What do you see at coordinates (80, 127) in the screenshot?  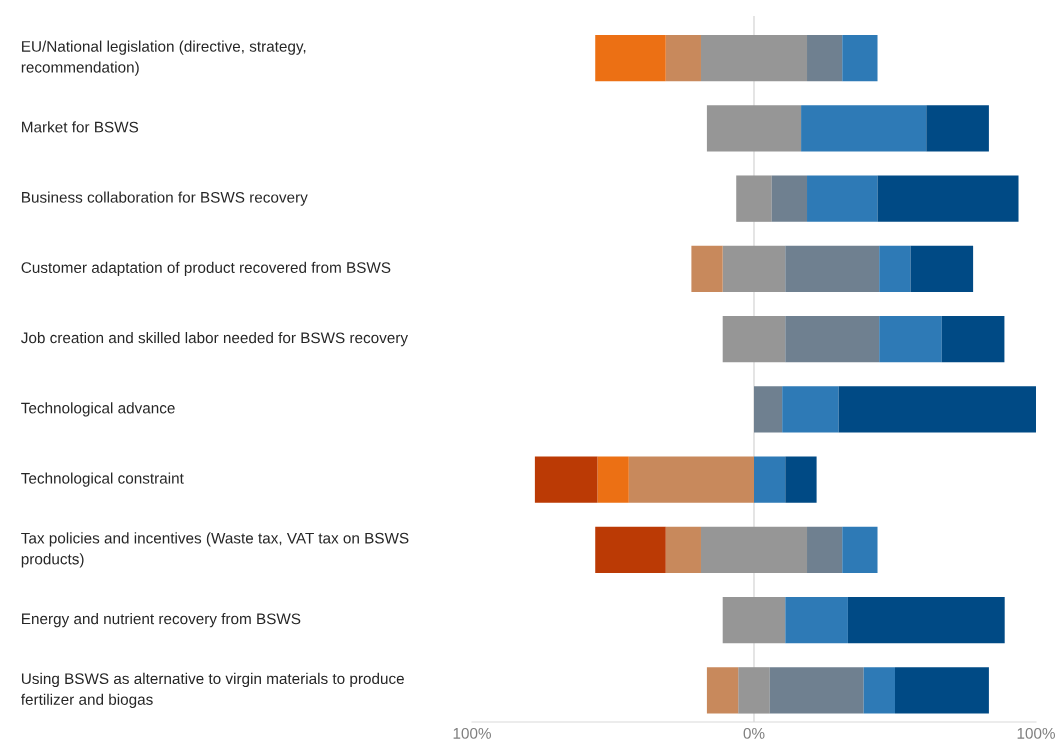 I see `y-tick-label: Market for BSWS` at bounding box center [80, 127].